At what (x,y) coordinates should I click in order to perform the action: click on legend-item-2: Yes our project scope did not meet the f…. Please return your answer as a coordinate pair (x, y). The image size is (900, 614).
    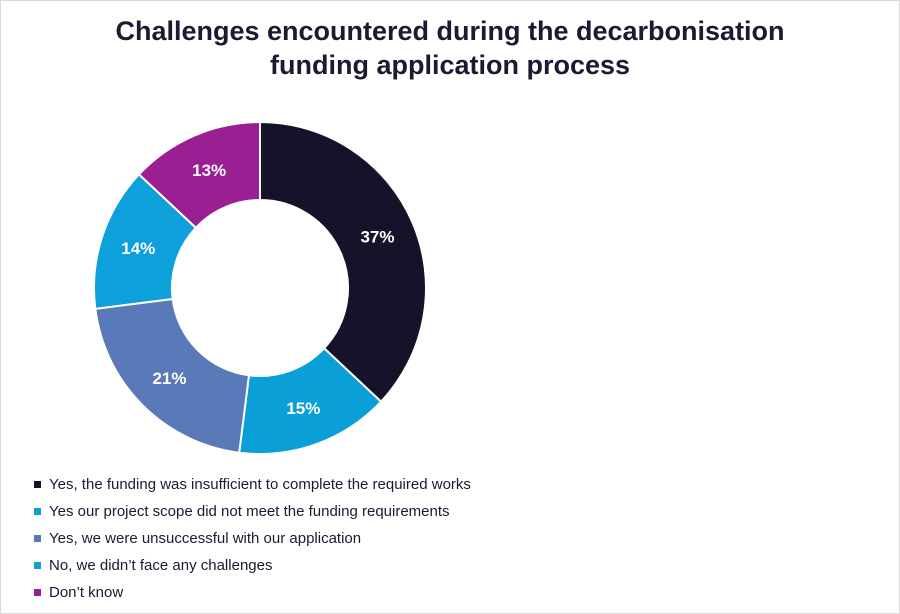
    Looking at the image, I should click on (252, 511).